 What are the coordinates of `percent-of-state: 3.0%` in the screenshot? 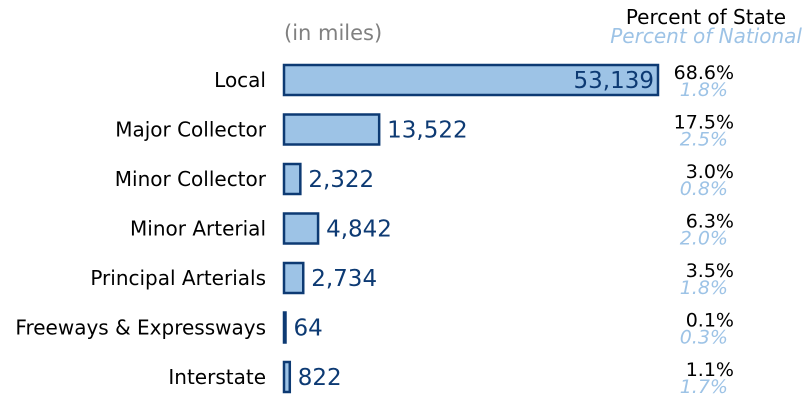 It's located at (710, 172).